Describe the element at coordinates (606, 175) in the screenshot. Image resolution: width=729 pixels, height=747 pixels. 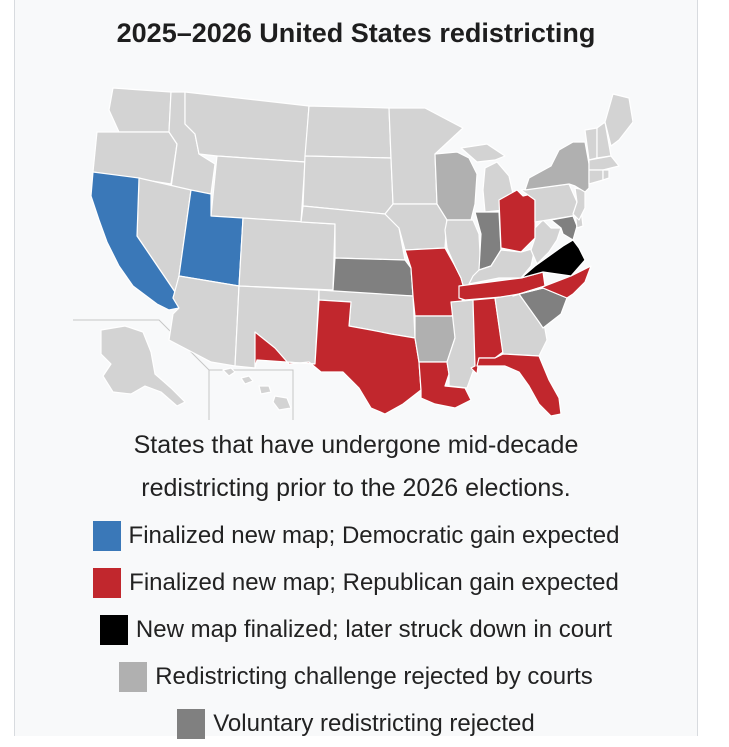
I see `state-rhode-island` at that location.